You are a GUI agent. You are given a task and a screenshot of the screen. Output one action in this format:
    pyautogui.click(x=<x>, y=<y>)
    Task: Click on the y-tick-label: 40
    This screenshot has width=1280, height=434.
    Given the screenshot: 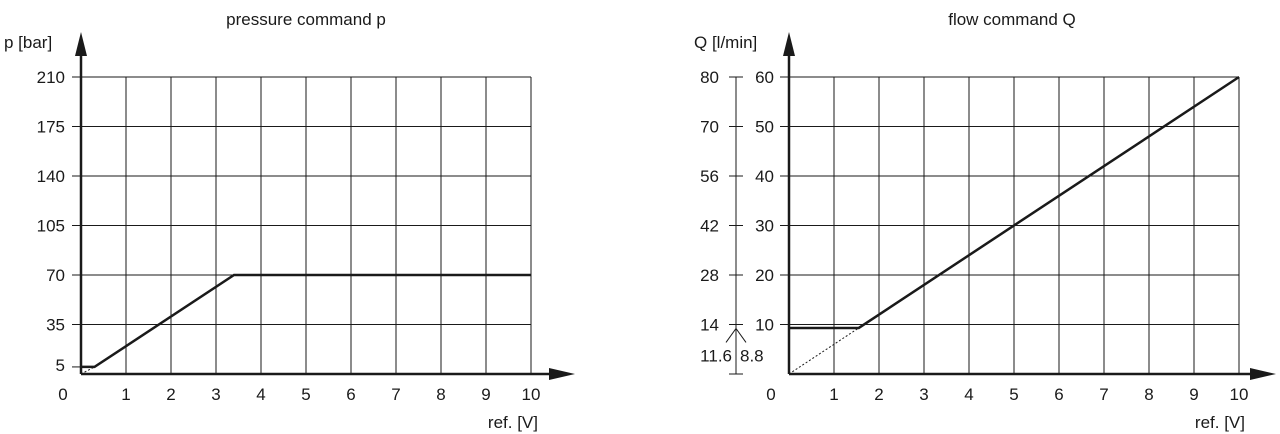 What is the action you would take?
    pyautogui.click(x=764, y=176)
    